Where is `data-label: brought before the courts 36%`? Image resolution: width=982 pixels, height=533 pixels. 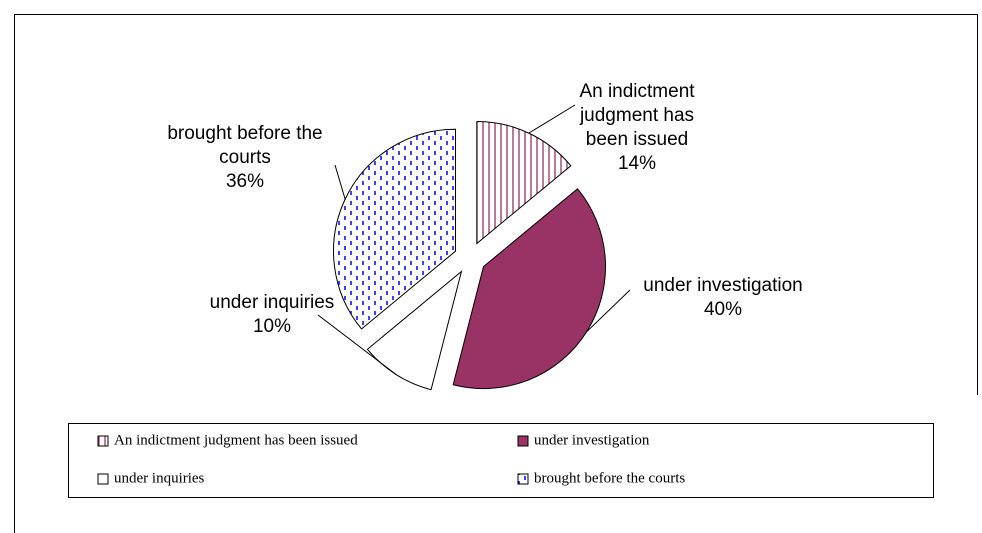
data-label: brought before the courts 36% is located at coordinates (245, 158).